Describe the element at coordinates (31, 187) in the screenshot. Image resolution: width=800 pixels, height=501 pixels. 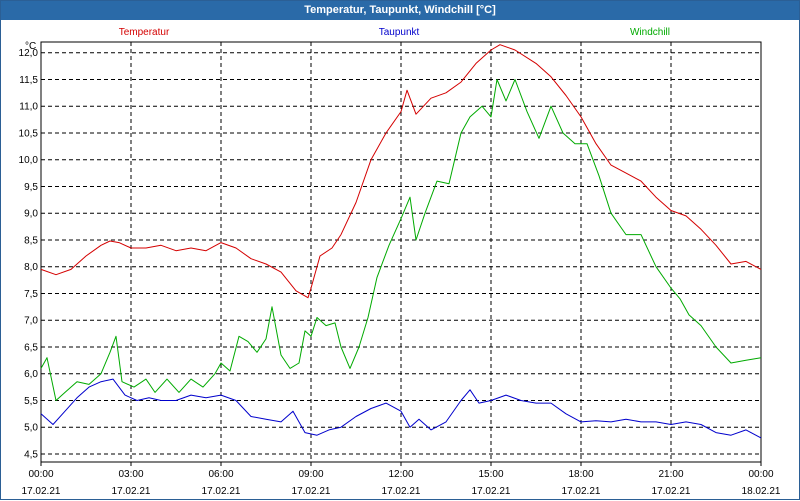
I see `y-tick-label: 9,5` at that location.